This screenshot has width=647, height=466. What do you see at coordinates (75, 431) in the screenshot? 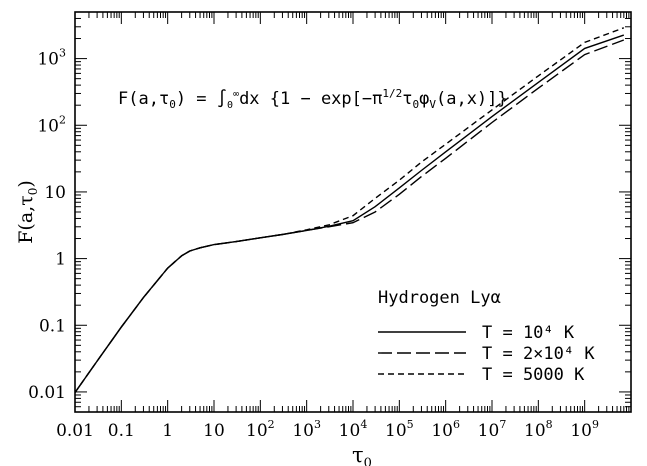
I see `x-tick-label: 0.01` at bounding box center [75, 431].